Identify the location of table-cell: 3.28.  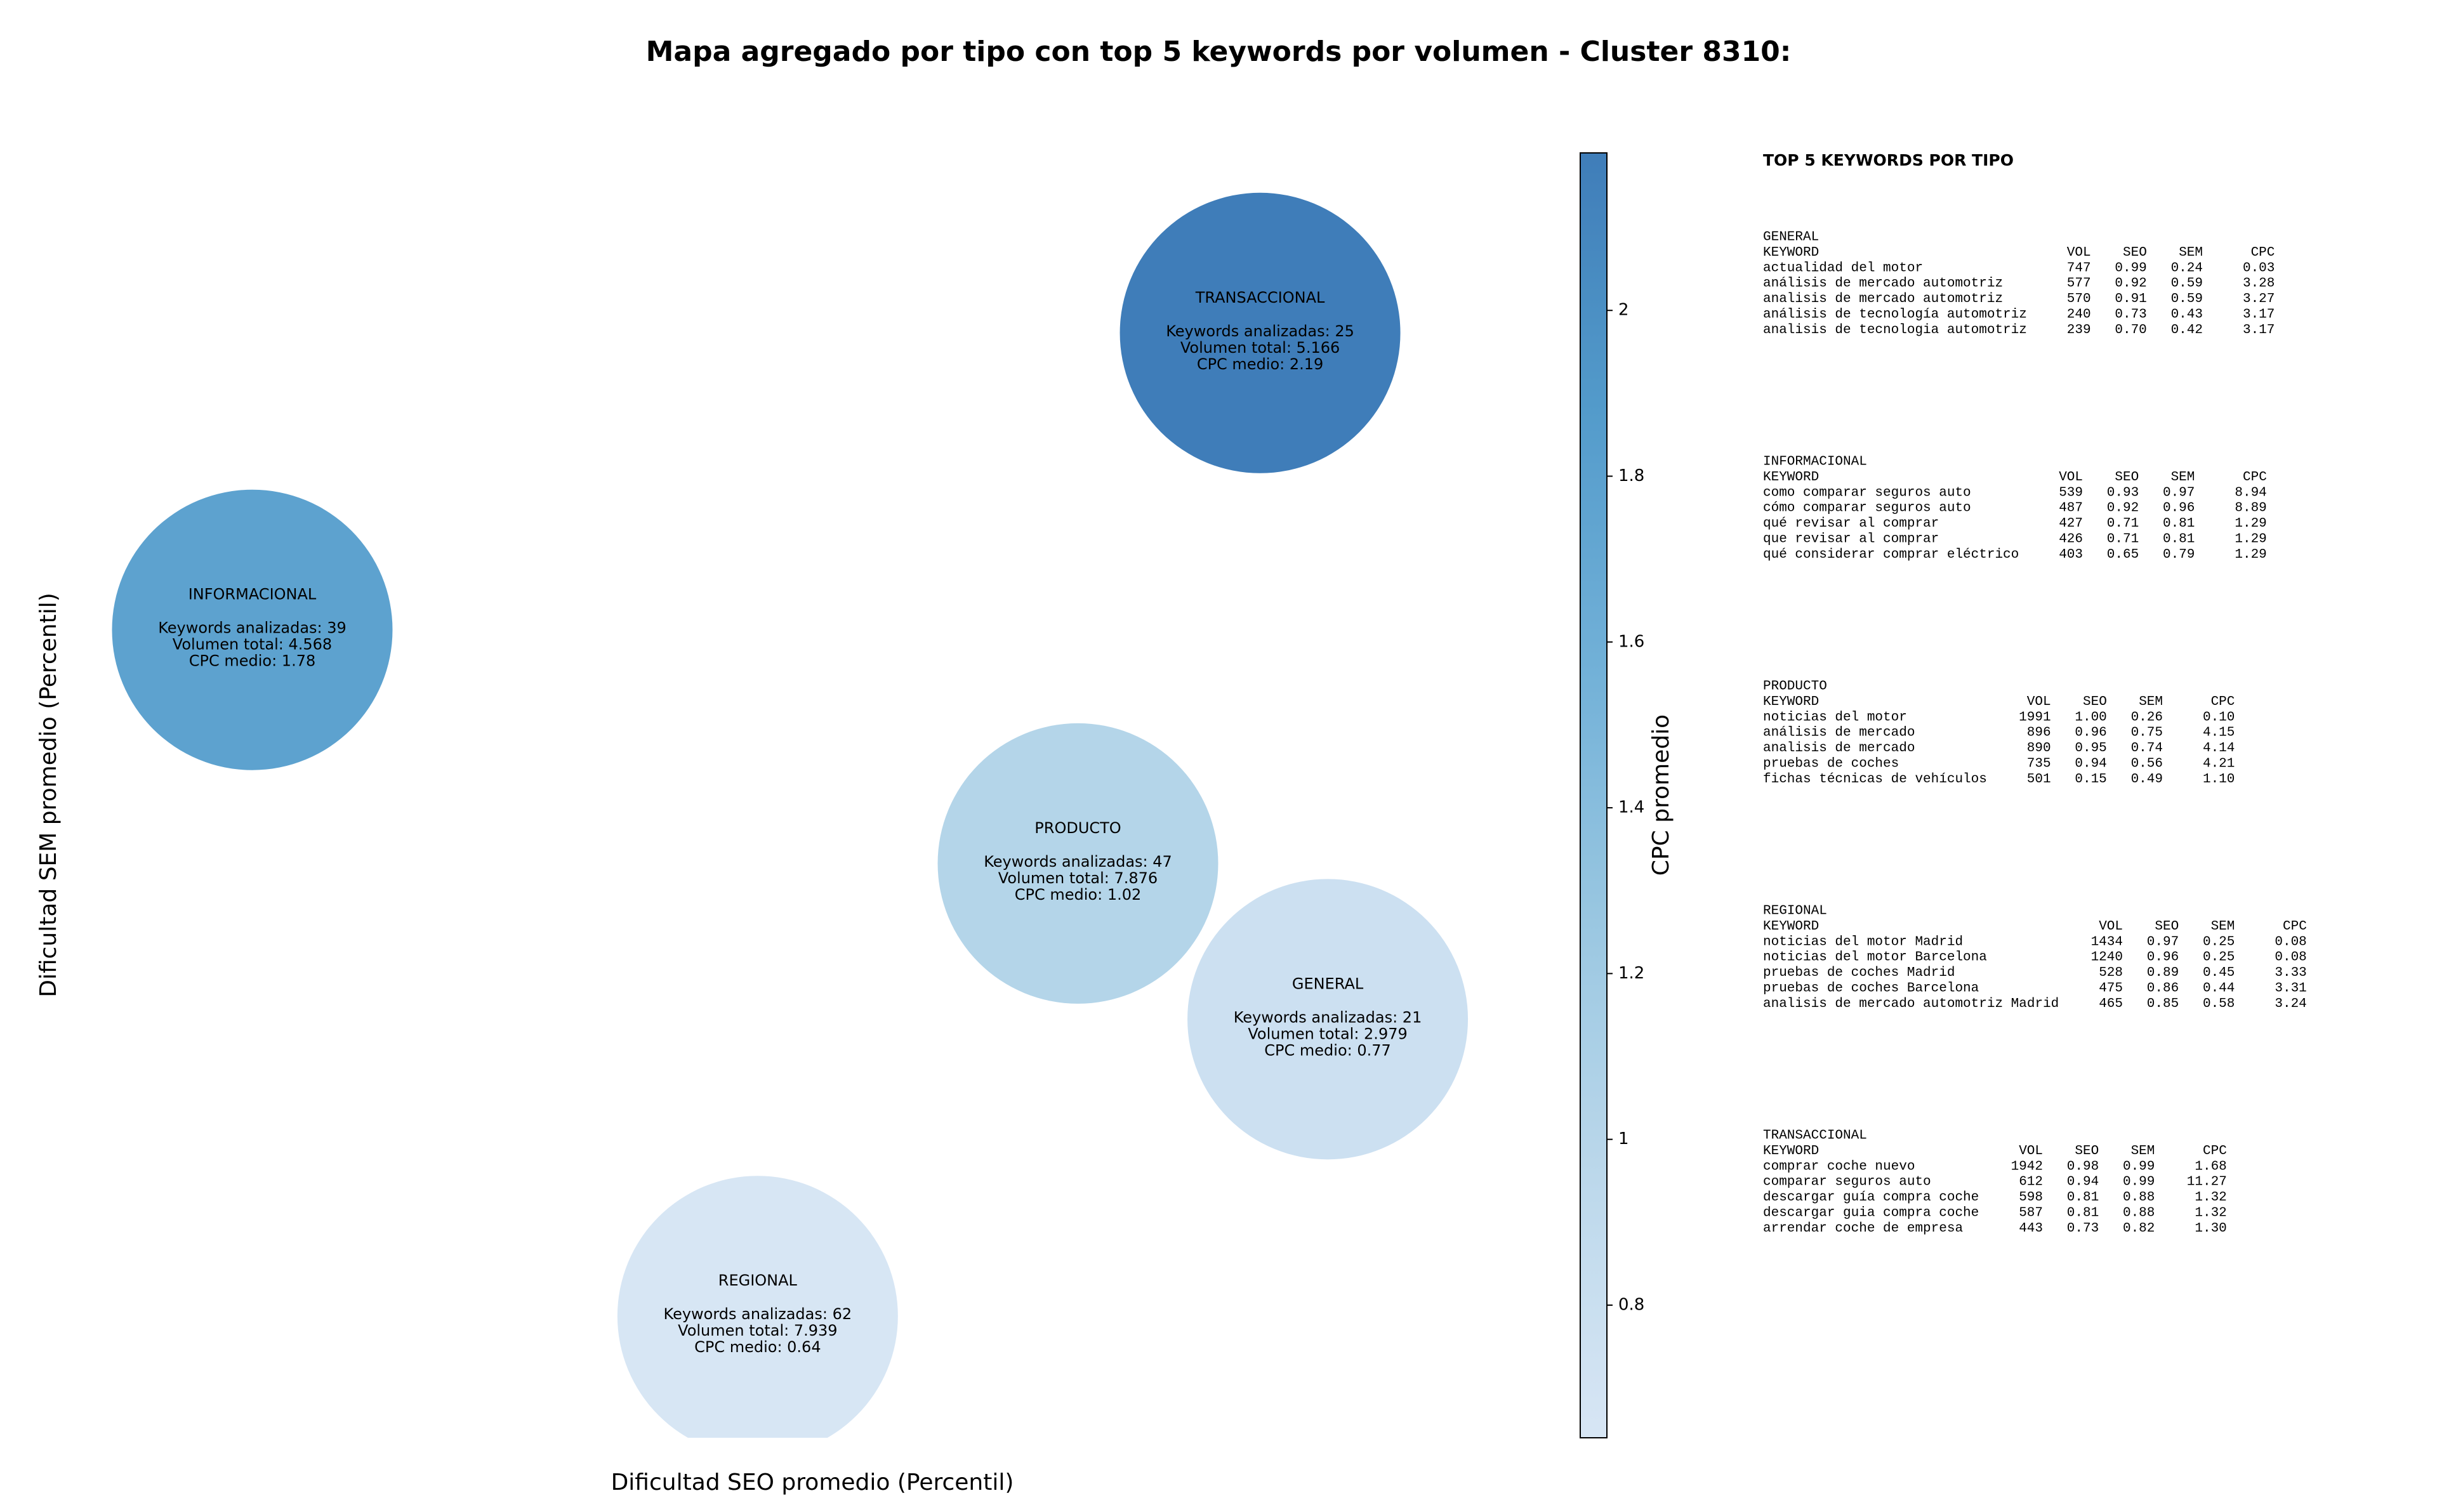
(2259, 284).